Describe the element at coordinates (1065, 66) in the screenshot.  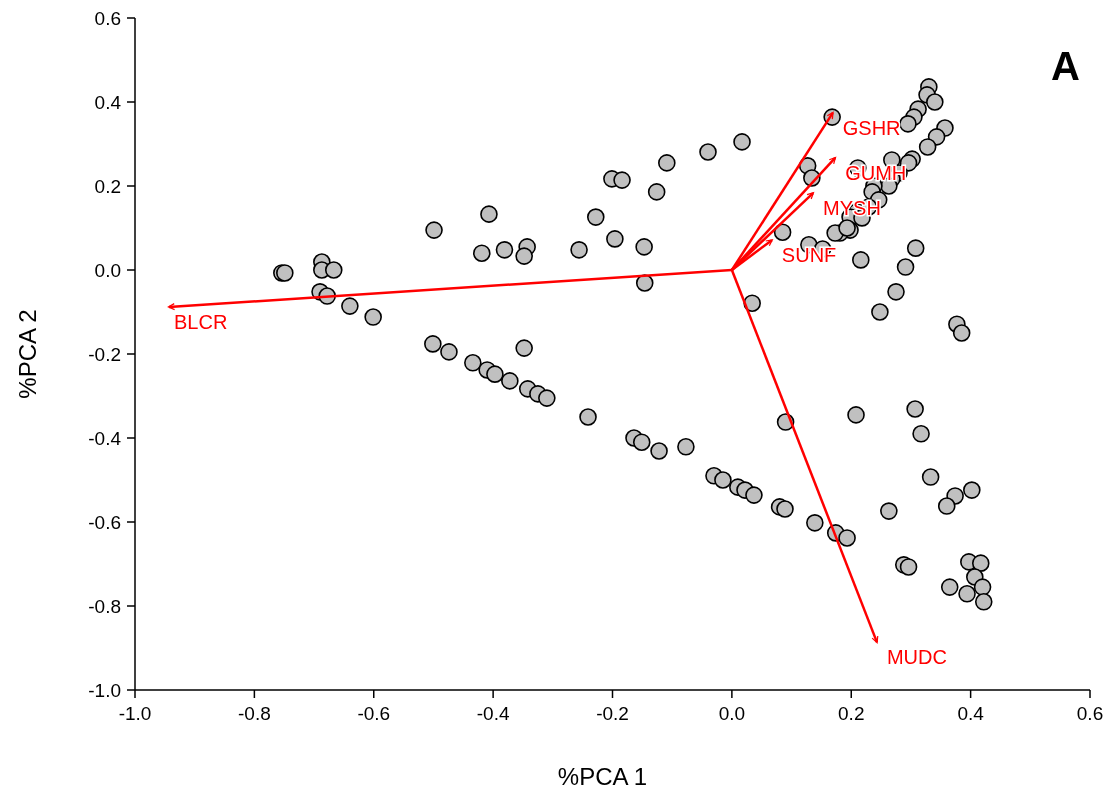
I see `annotation: A` at that location.